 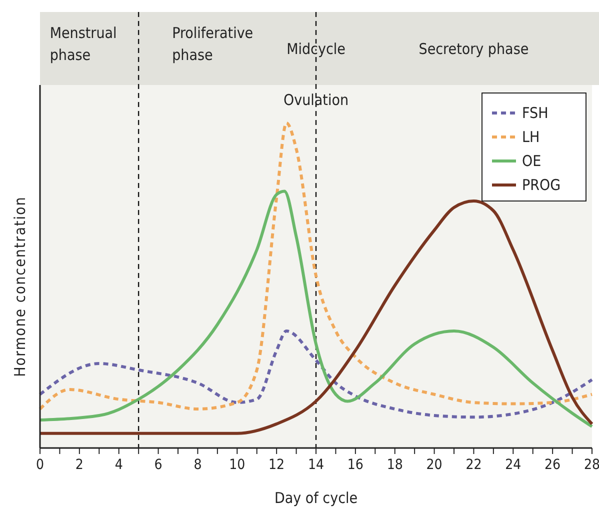 I want to click on x-tick-label: 12, so click(x=276, y=465).